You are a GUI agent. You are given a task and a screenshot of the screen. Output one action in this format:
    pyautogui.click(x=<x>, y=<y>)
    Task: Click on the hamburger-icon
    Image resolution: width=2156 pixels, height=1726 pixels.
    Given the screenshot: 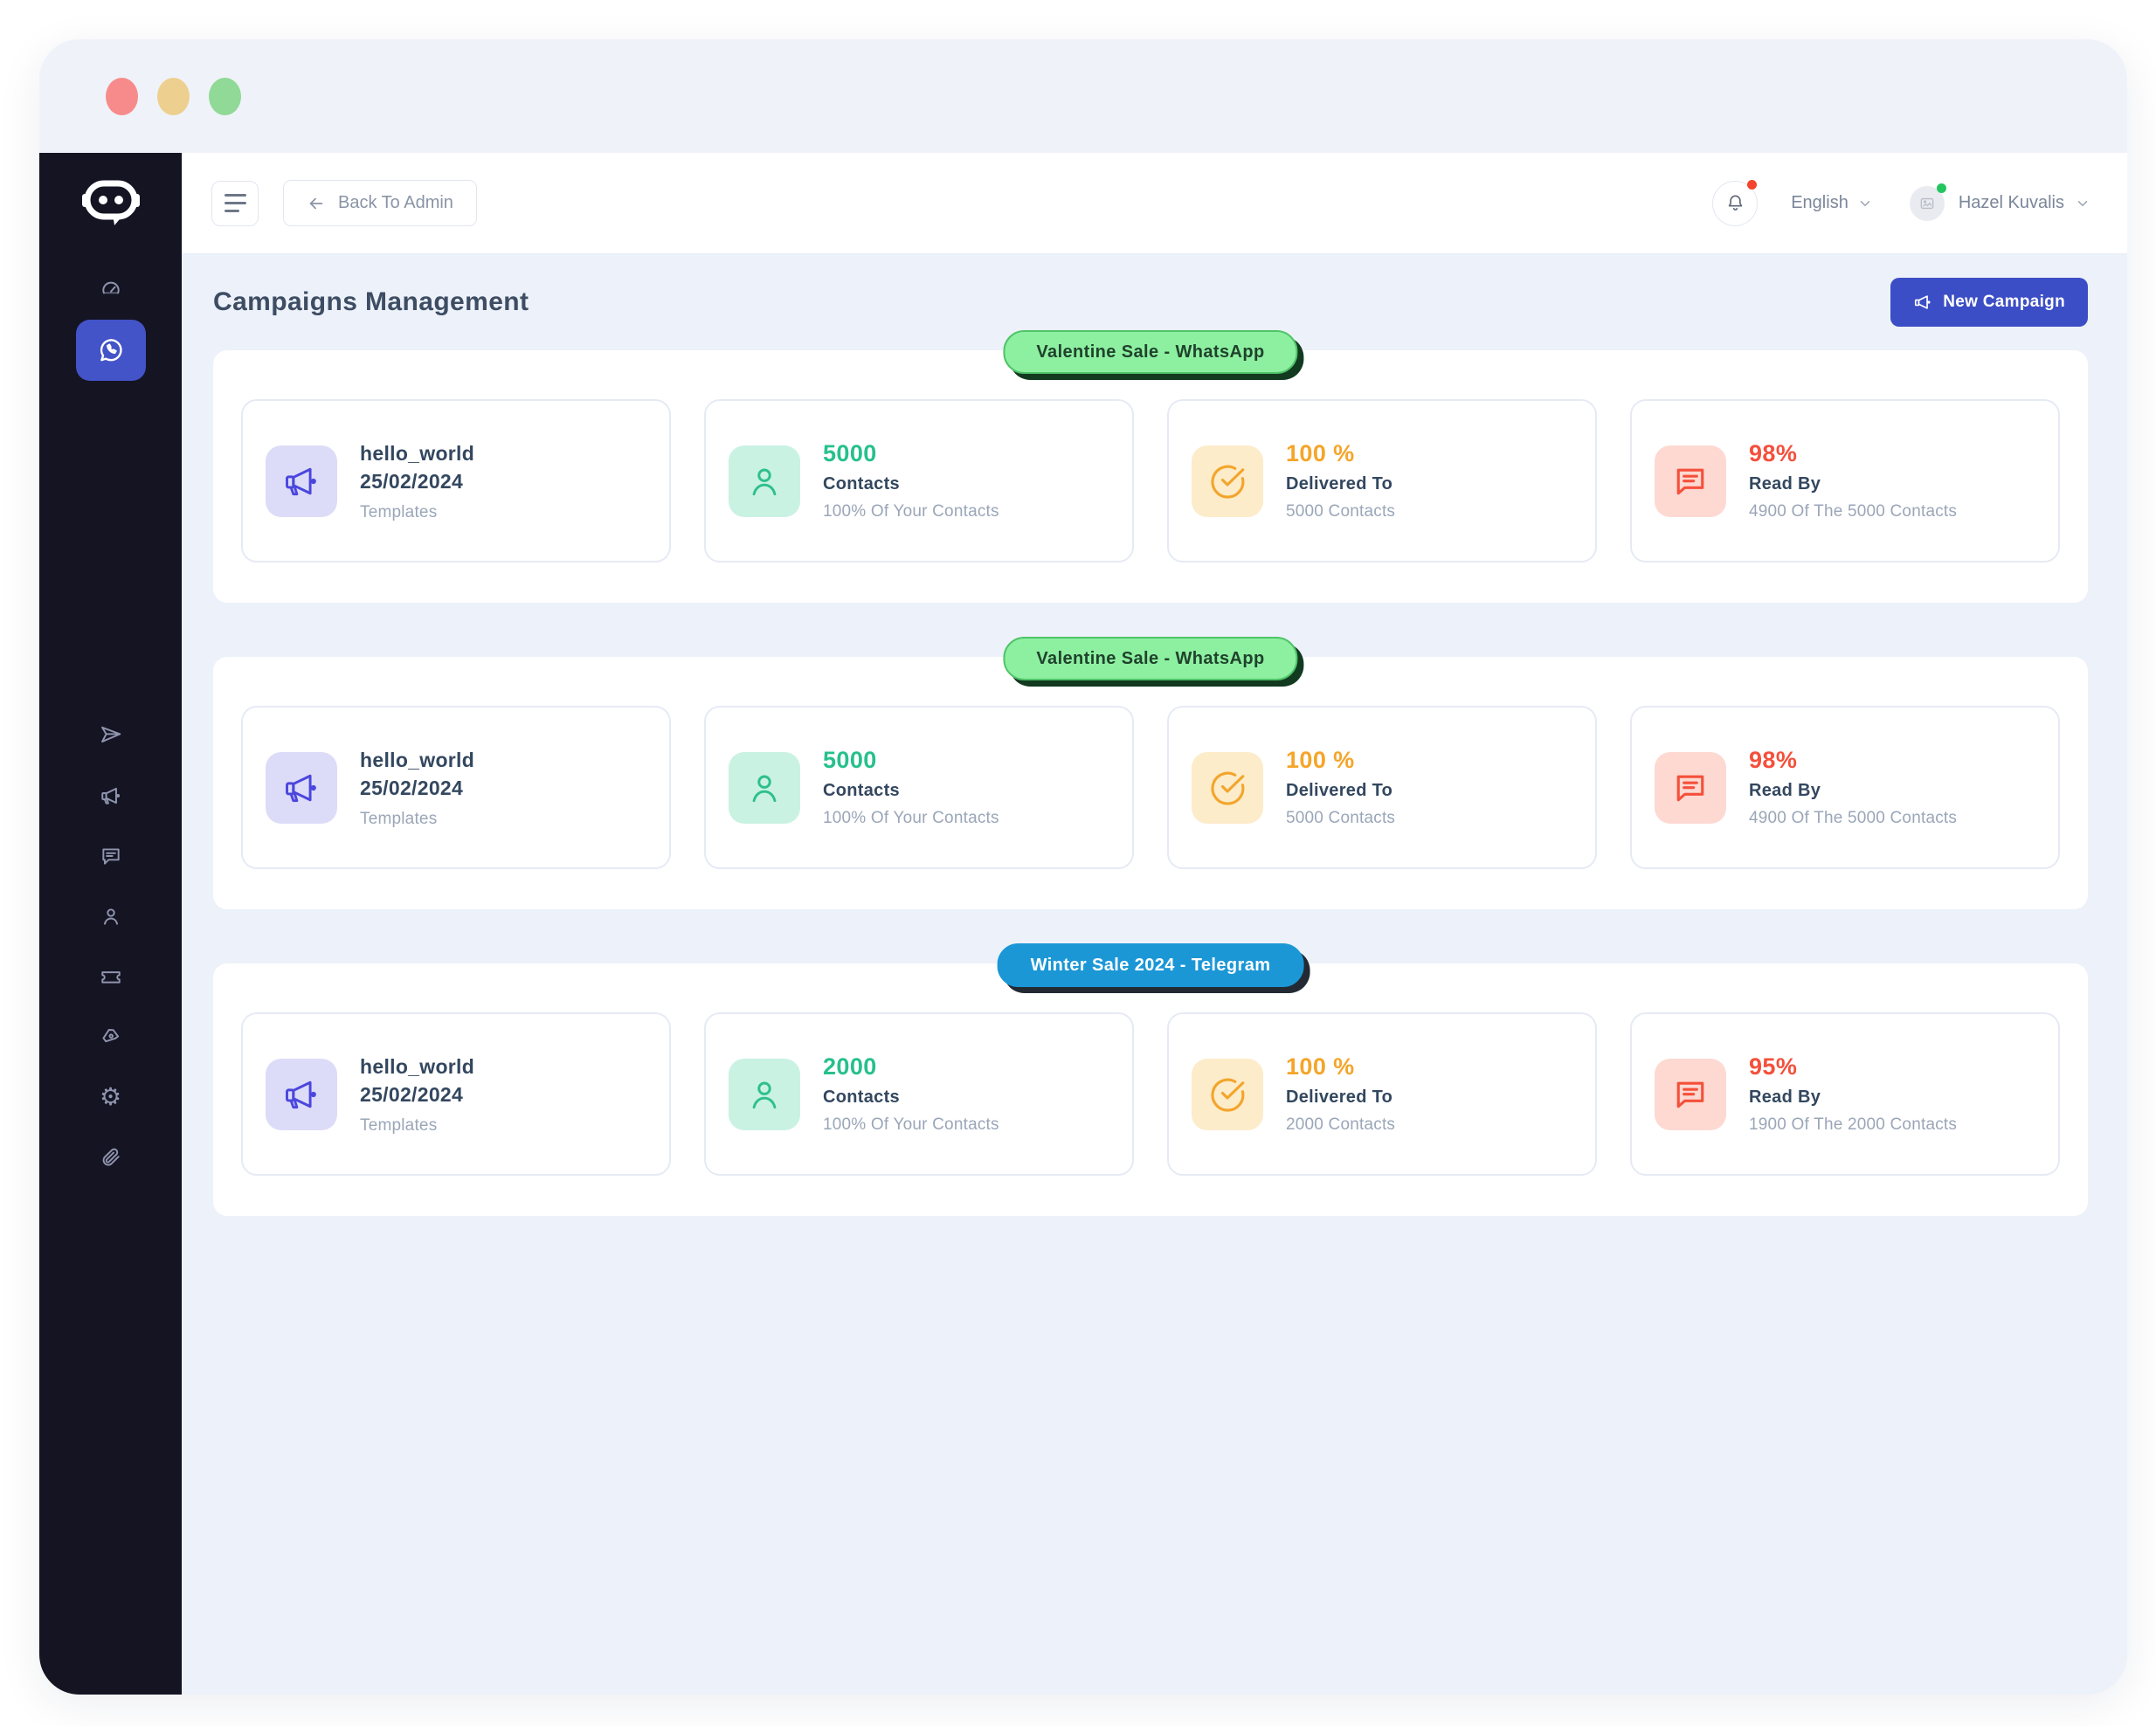 What is the action you would take?
    pyautogui.click(x=236, y=195)
    